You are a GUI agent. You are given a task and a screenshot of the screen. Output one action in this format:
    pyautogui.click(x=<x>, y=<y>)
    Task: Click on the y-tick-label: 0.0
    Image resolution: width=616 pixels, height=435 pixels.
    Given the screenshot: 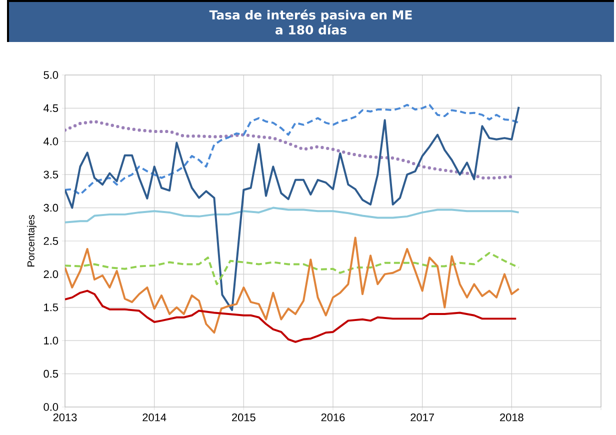 What is the action you would take?
    pyautogui.click(x=51, y=407)
    